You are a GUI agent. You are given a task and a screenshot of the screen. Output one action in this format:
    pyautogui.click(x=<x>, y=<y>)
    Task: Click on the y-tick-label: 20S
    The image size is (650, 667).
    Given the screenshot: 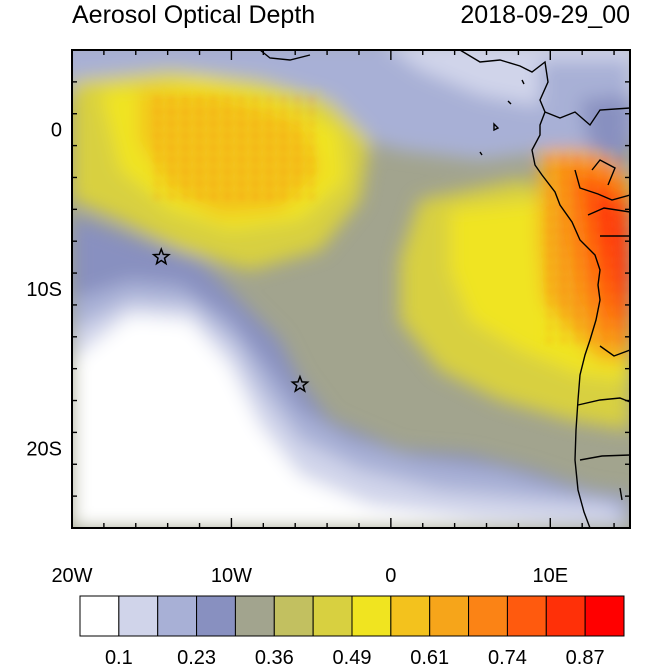 What is the action you would take?
    pyautogui.click(x=44, y=449)
    